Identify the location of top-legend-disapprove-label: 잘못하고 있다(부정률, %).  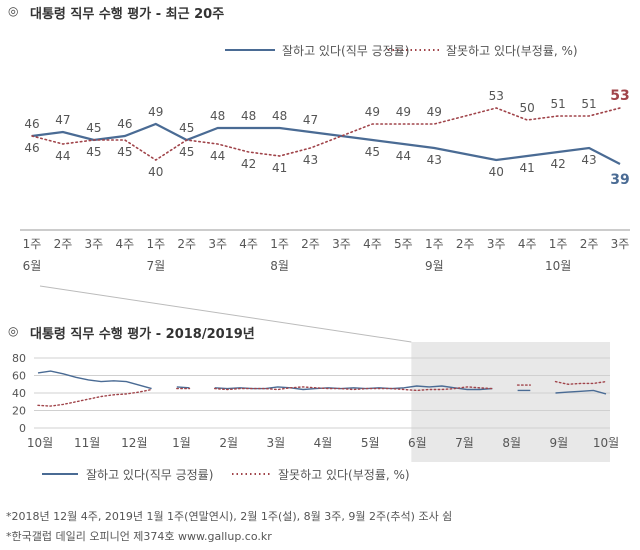
(512, 51).